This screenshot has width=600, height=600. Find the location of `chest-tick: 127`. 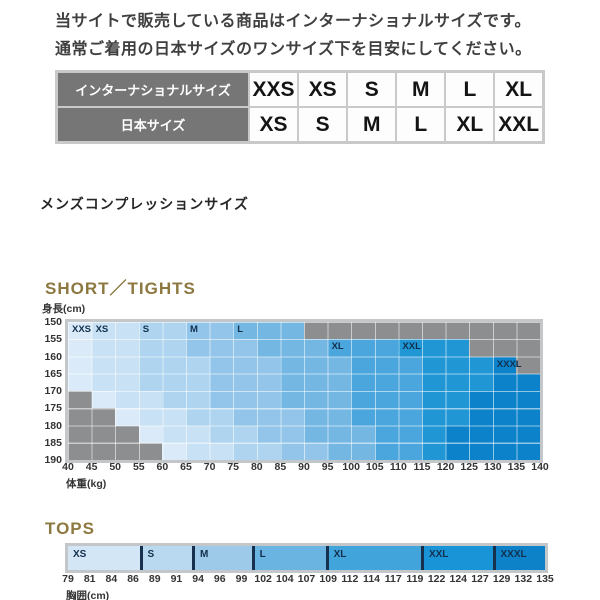

chest-tick: 127 is located at coordinates (480, 579).